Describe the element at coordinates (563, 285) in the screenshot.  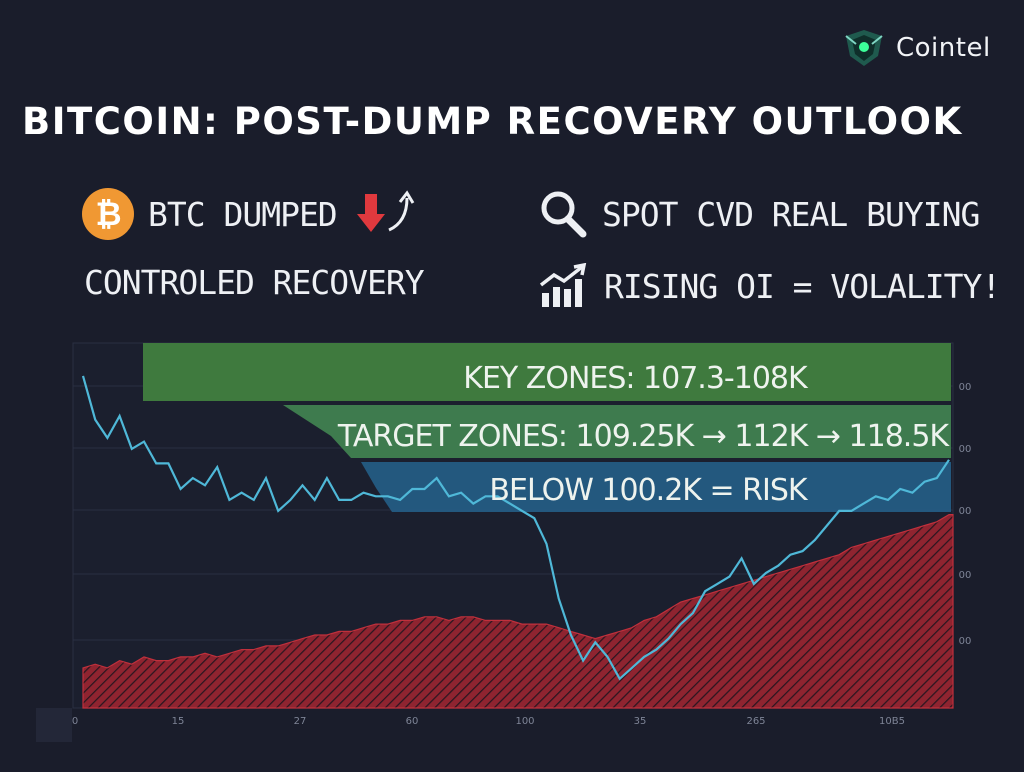
I see `rising-chart-icon` at that location.